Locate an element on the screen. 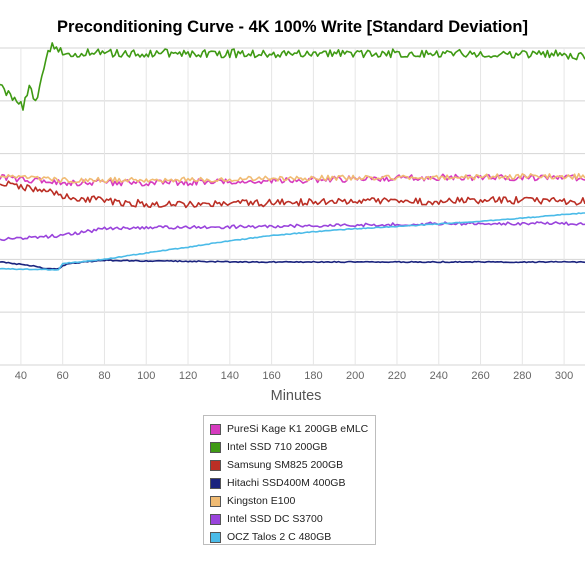 Image resolution: width=585 pixels, height=568 pixels. legend-item: Hitachi SSD400M 400GB is located at coordinates (292, 483).